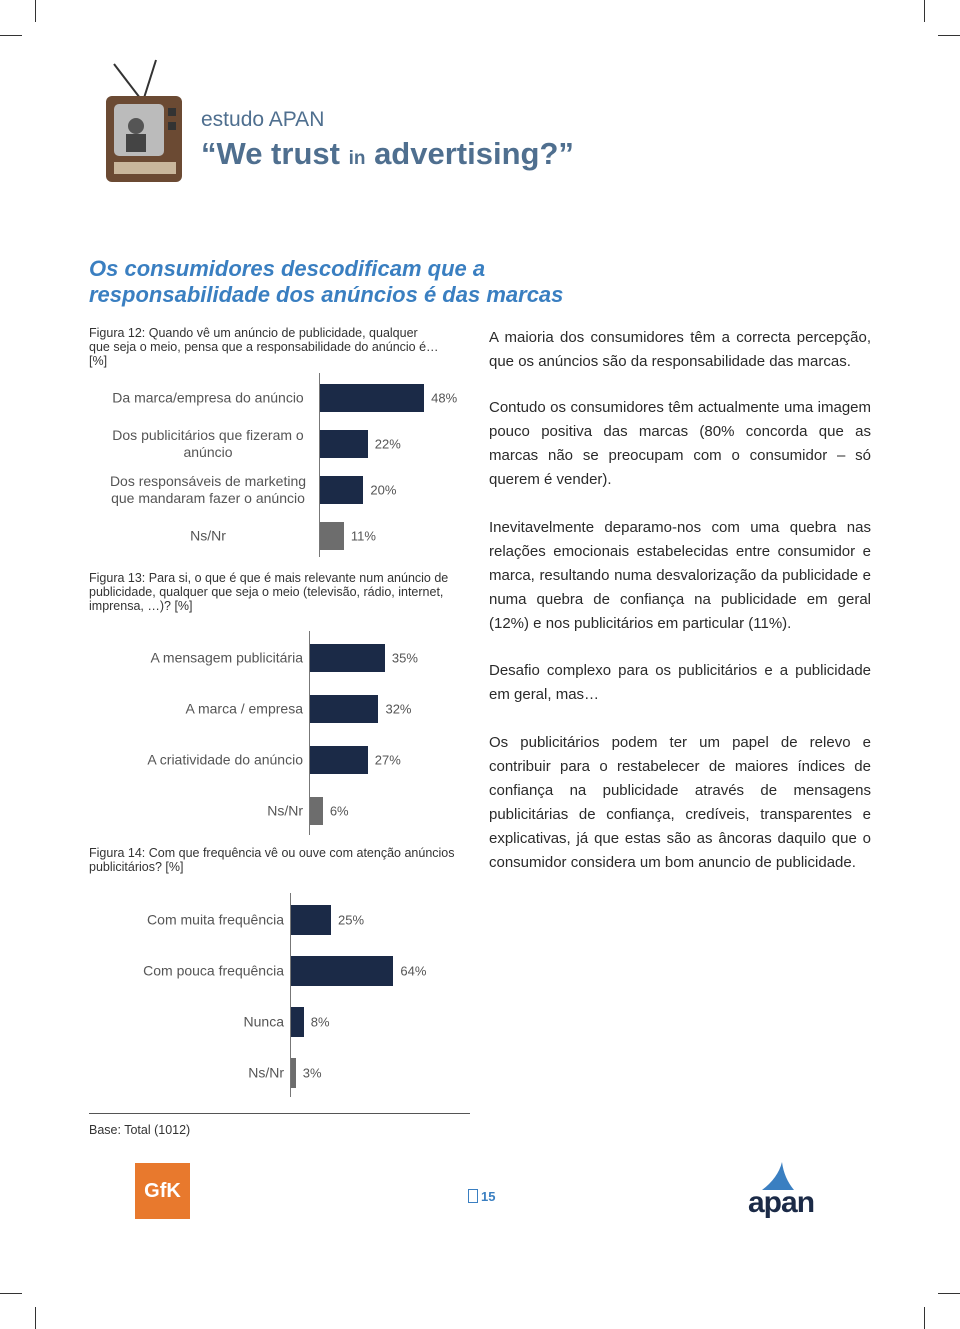  I want to click on category-label: A marca / empresa, so click(244, 708).